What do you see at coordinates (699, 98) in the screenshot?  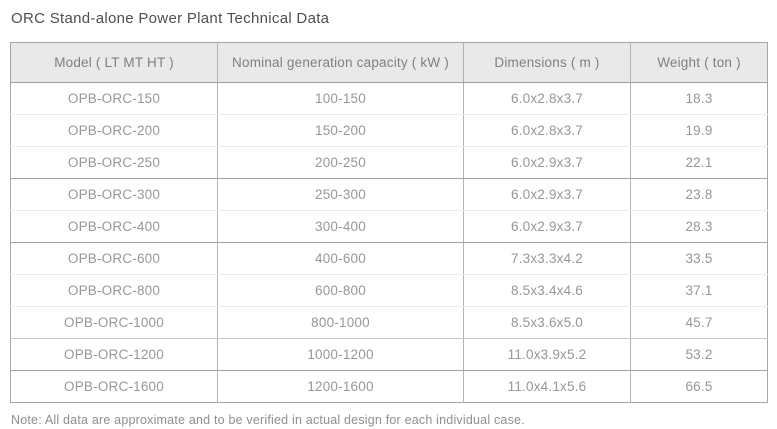 I see `cell-weight: 18.3` at bounding box center [699, 98].